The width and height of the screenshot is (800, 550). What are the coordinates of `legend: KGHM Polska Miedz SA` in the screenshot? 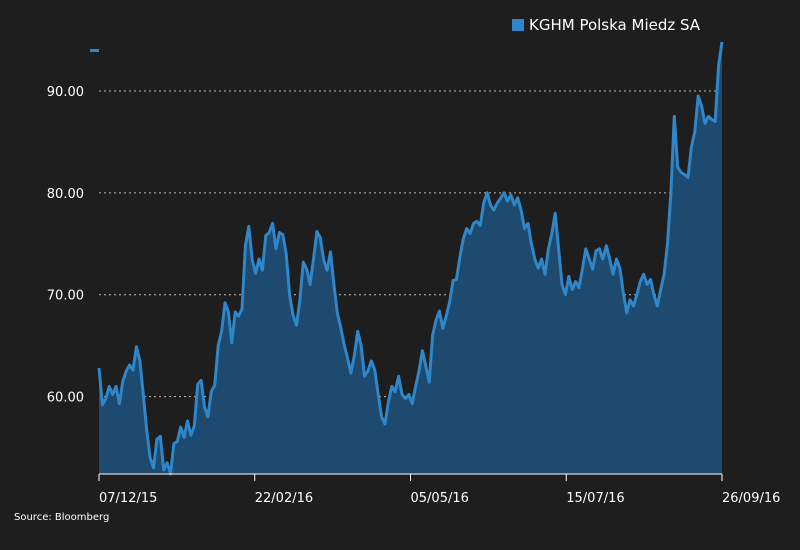 It's located at (606, 25).